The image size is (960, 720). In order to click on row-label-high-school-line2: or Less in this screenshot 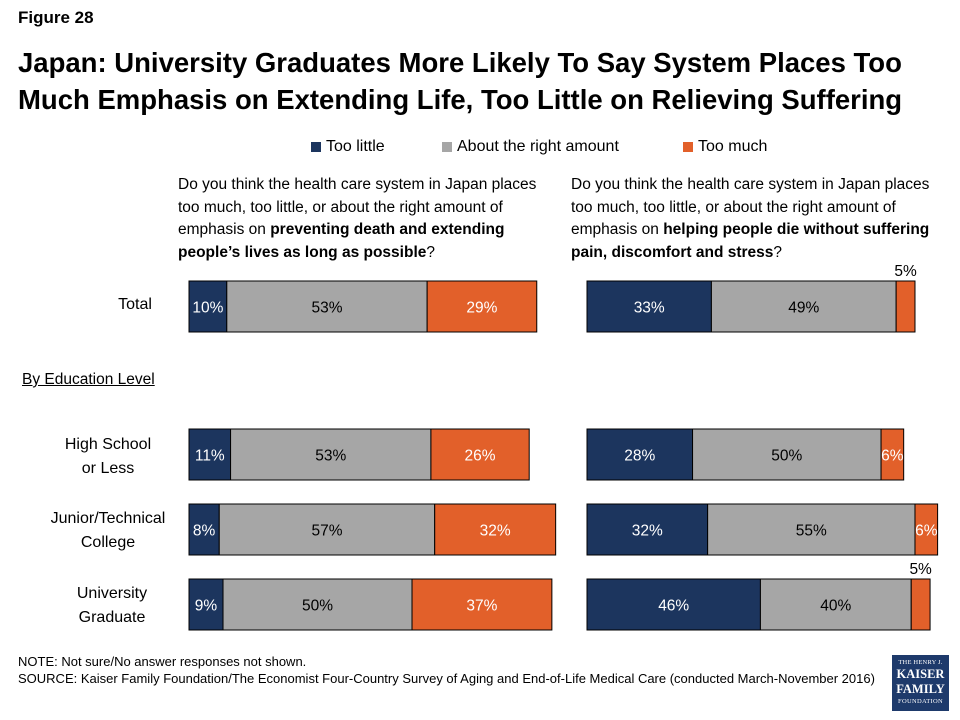, I will do `click(108, 468)`.